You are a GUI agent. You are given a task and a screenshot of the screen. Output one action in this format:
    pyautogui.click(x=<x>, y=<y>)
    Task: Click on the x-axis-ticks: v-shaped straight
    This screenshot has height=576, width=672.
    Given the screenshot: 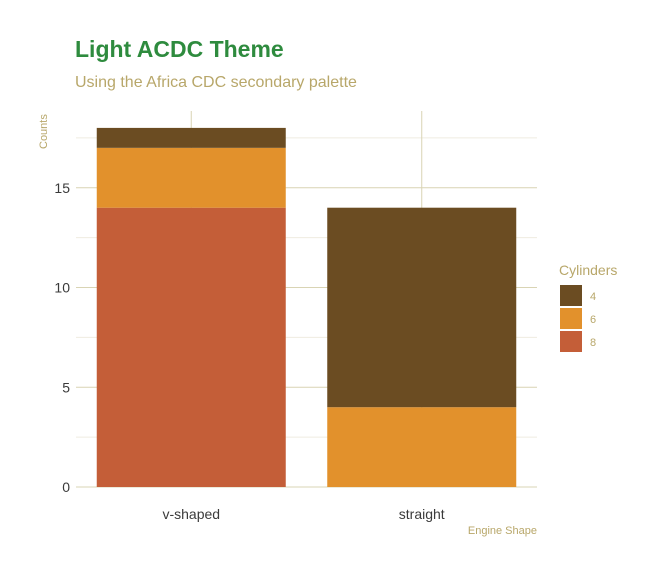 What is the action you would take?
    pyautogui.click(x=303, y=514)
    